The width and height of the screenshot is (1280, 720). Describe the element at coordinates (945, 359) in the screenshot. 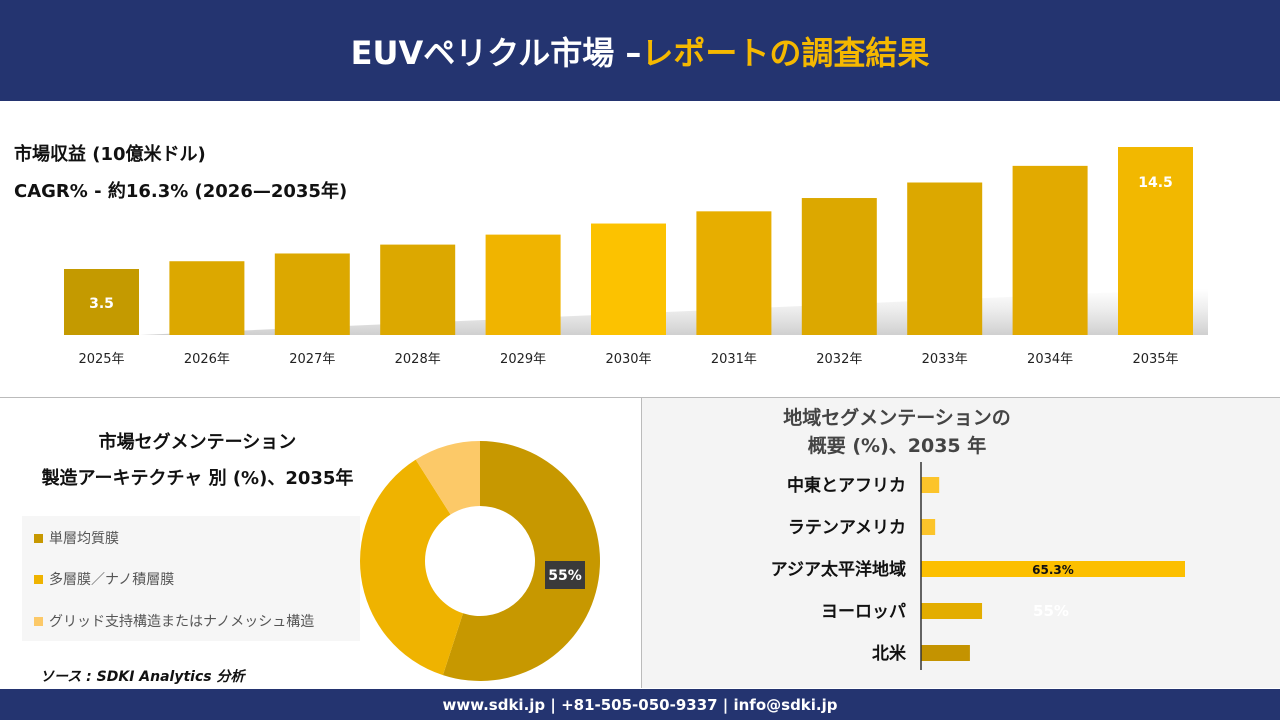

I see `year-tick-label: 2033年` at that location.